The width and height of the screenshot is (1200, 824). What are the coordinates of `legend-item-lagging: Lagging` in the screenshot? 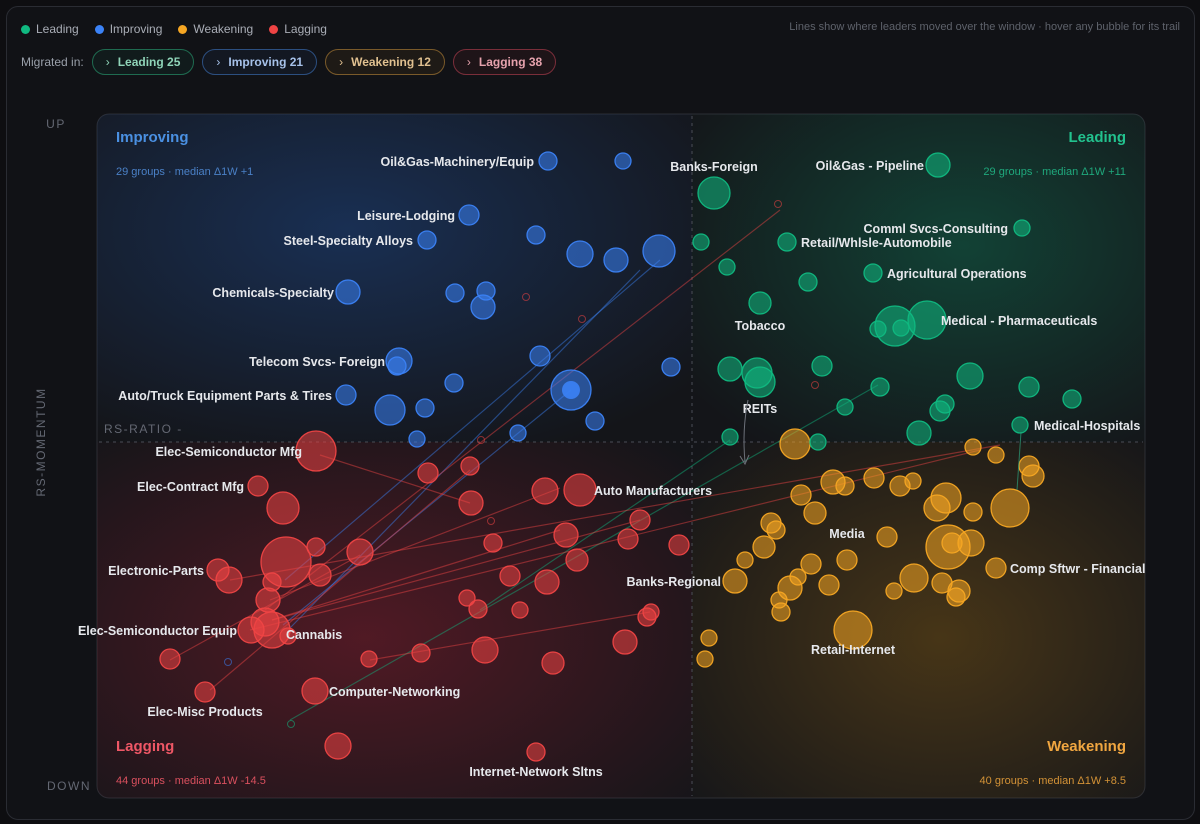 It's located at (298, 29).